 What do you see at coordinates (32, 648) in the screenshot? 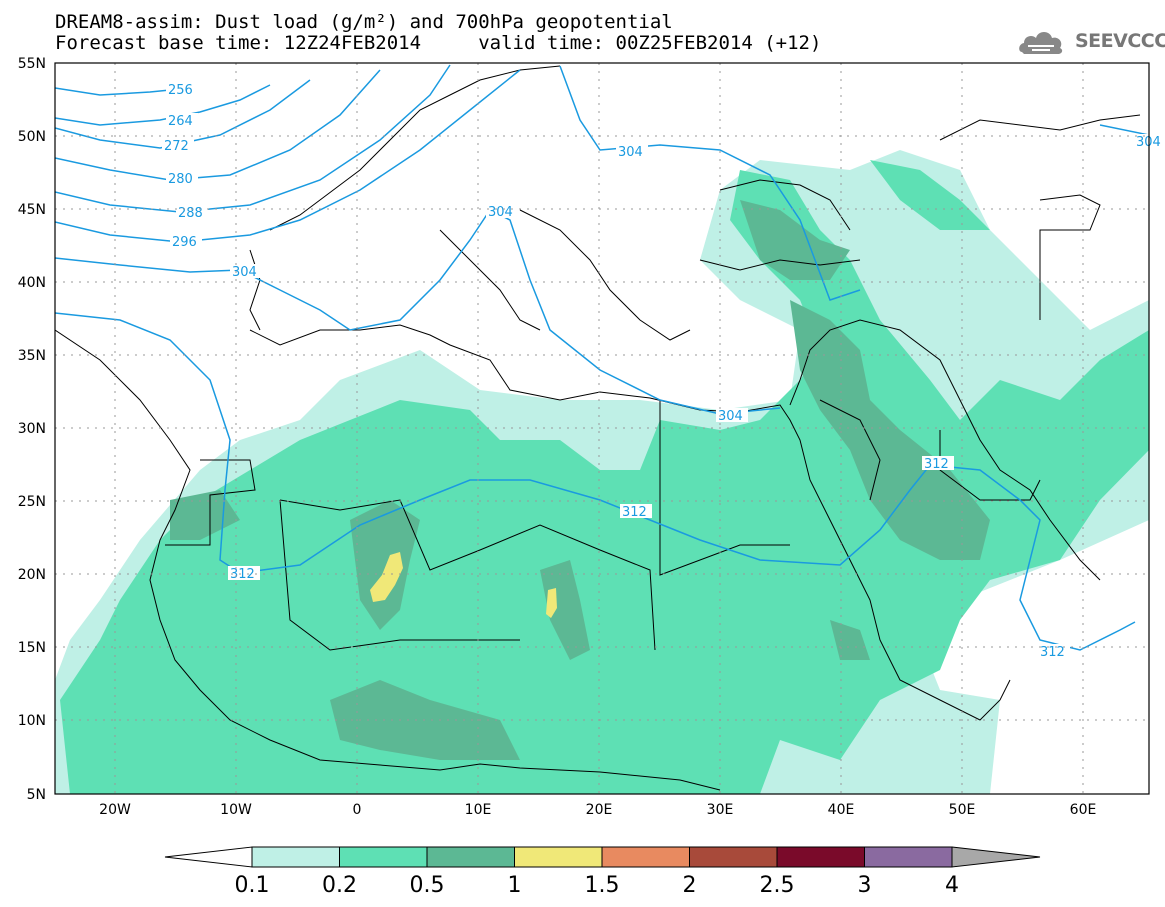
I see `lat-label: 15N` at bounding box center [32, 648].